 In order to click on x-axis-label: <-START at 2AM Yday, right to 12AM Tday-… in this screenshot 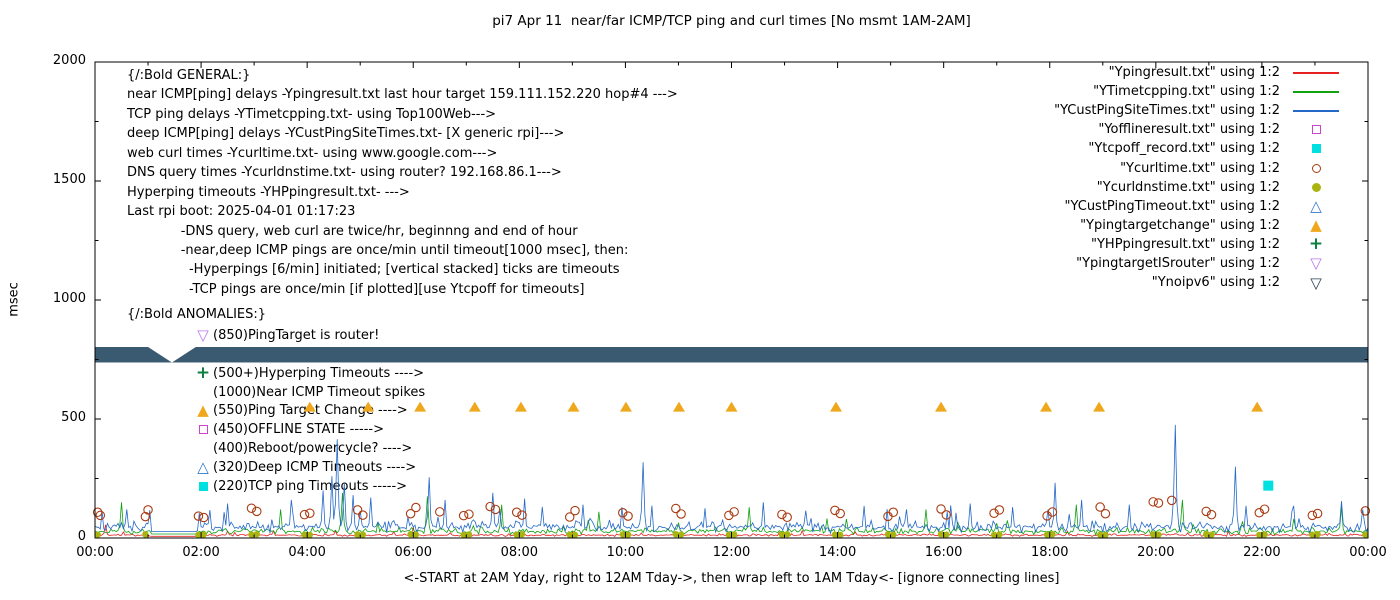, I will do `click(731, 578)`.